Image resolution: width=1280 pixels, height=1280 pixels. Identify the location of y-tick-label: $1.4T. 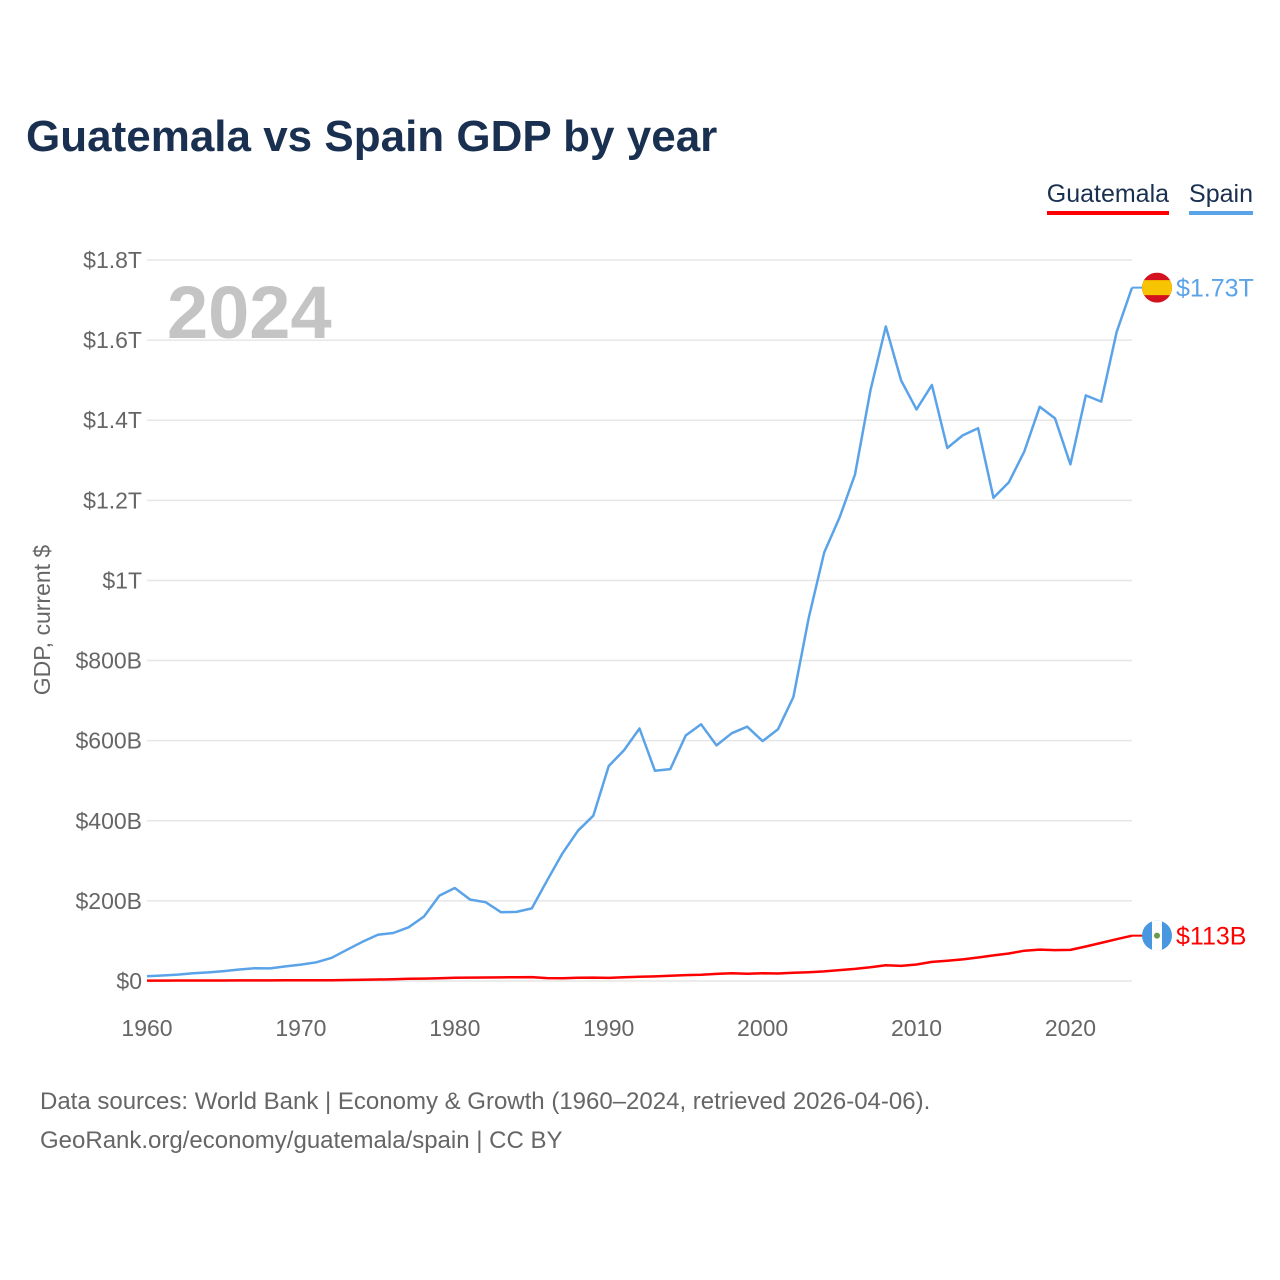
(112, 420).